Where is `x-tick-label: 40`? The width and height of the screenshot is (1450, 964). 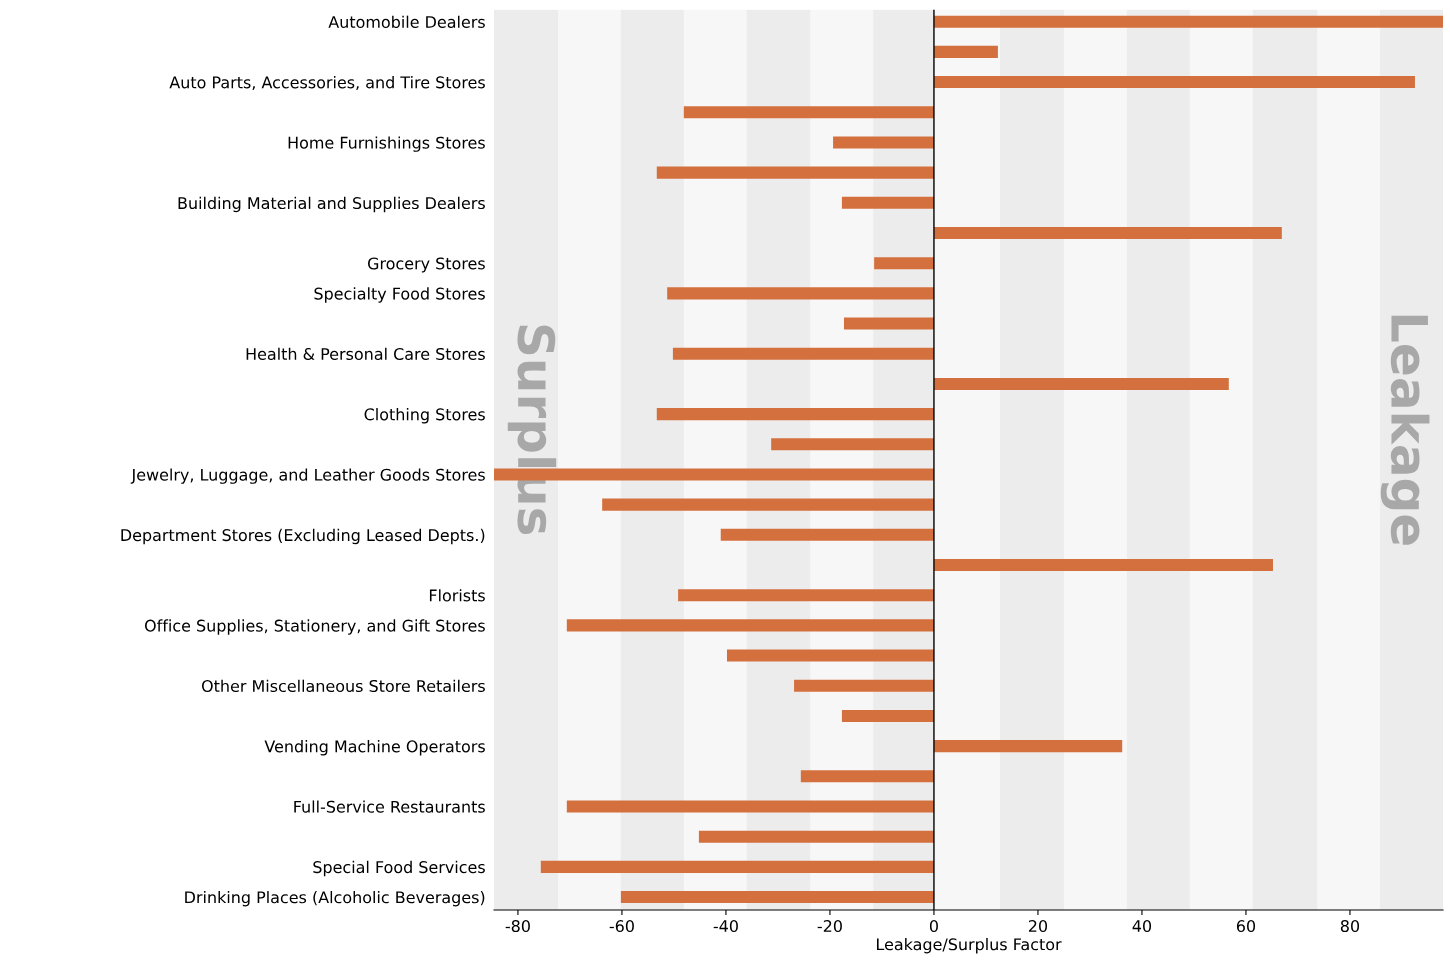 x-tick-label: 40 is located at coordinates (1142, 926).